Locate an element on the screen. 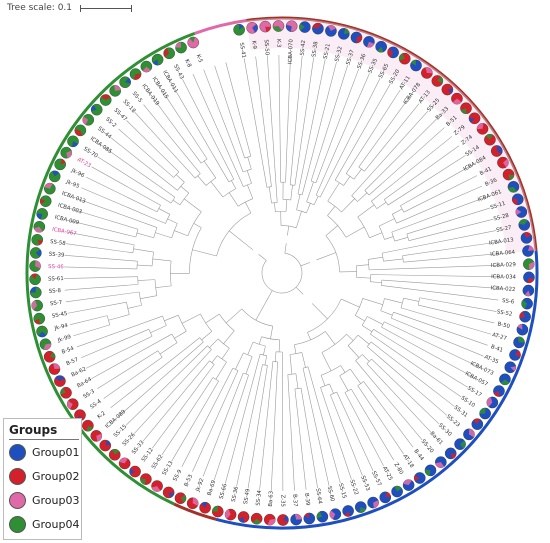  leaf-label: K-5 is located at coordinates (199, 59).